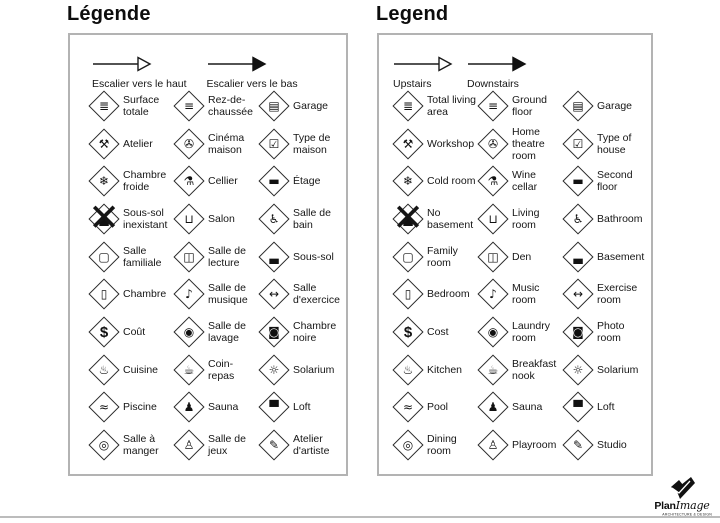 The width and height of the screenshot is (720, 523). Describe the element at coordinates (451, 143) in the screenshot. I see `legend-item-label: Workshop` at that location.